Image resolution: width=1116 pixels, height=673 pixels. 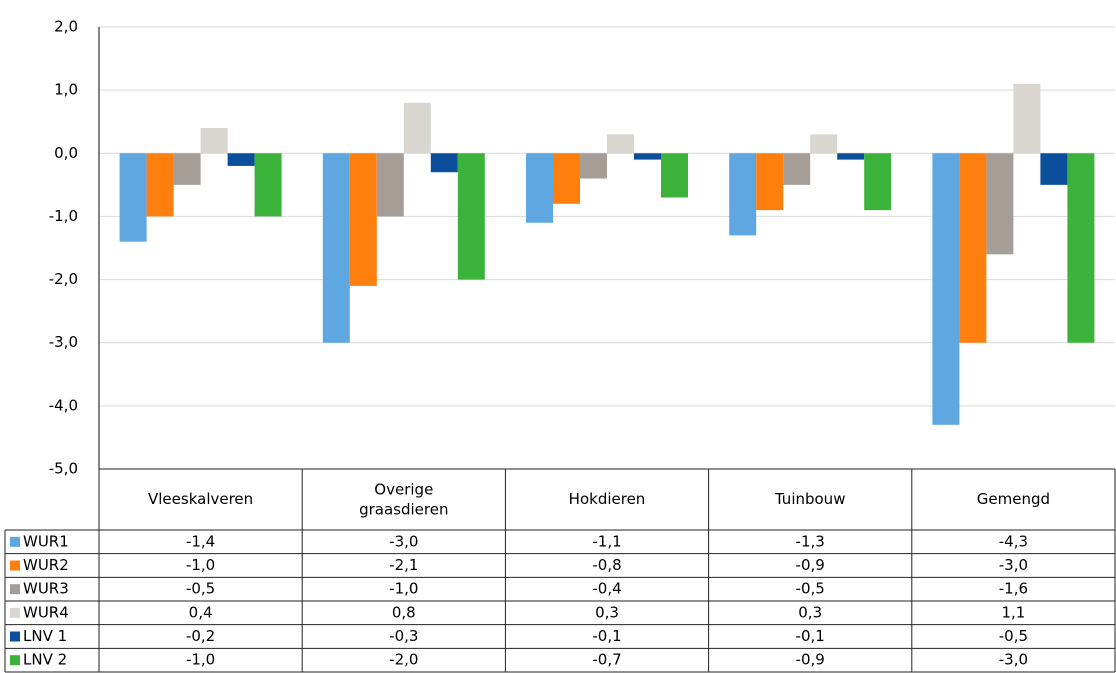 What do you see at coordinates (403, 636) in the screenshot?
I see `data-label: -0,3` at bounding box center [403, 636].